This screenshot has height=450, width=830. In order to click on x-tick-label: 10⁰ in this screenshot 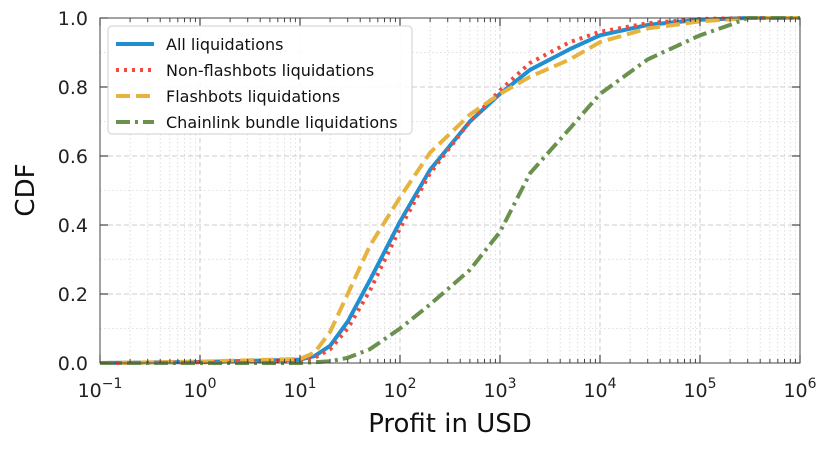, I will do `click(199, 389)`.